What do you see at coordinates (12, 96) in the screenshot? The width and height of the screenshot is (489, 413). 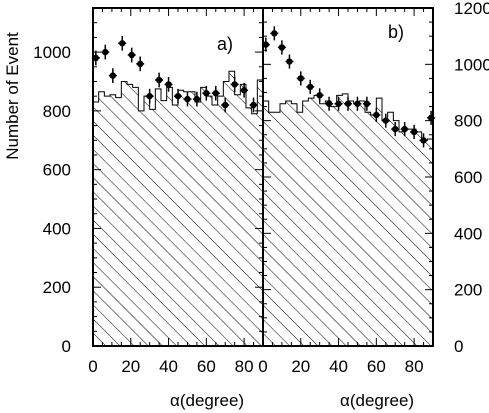 I see `y-axis-title: Number of Event` at bounding box center [12, 96].